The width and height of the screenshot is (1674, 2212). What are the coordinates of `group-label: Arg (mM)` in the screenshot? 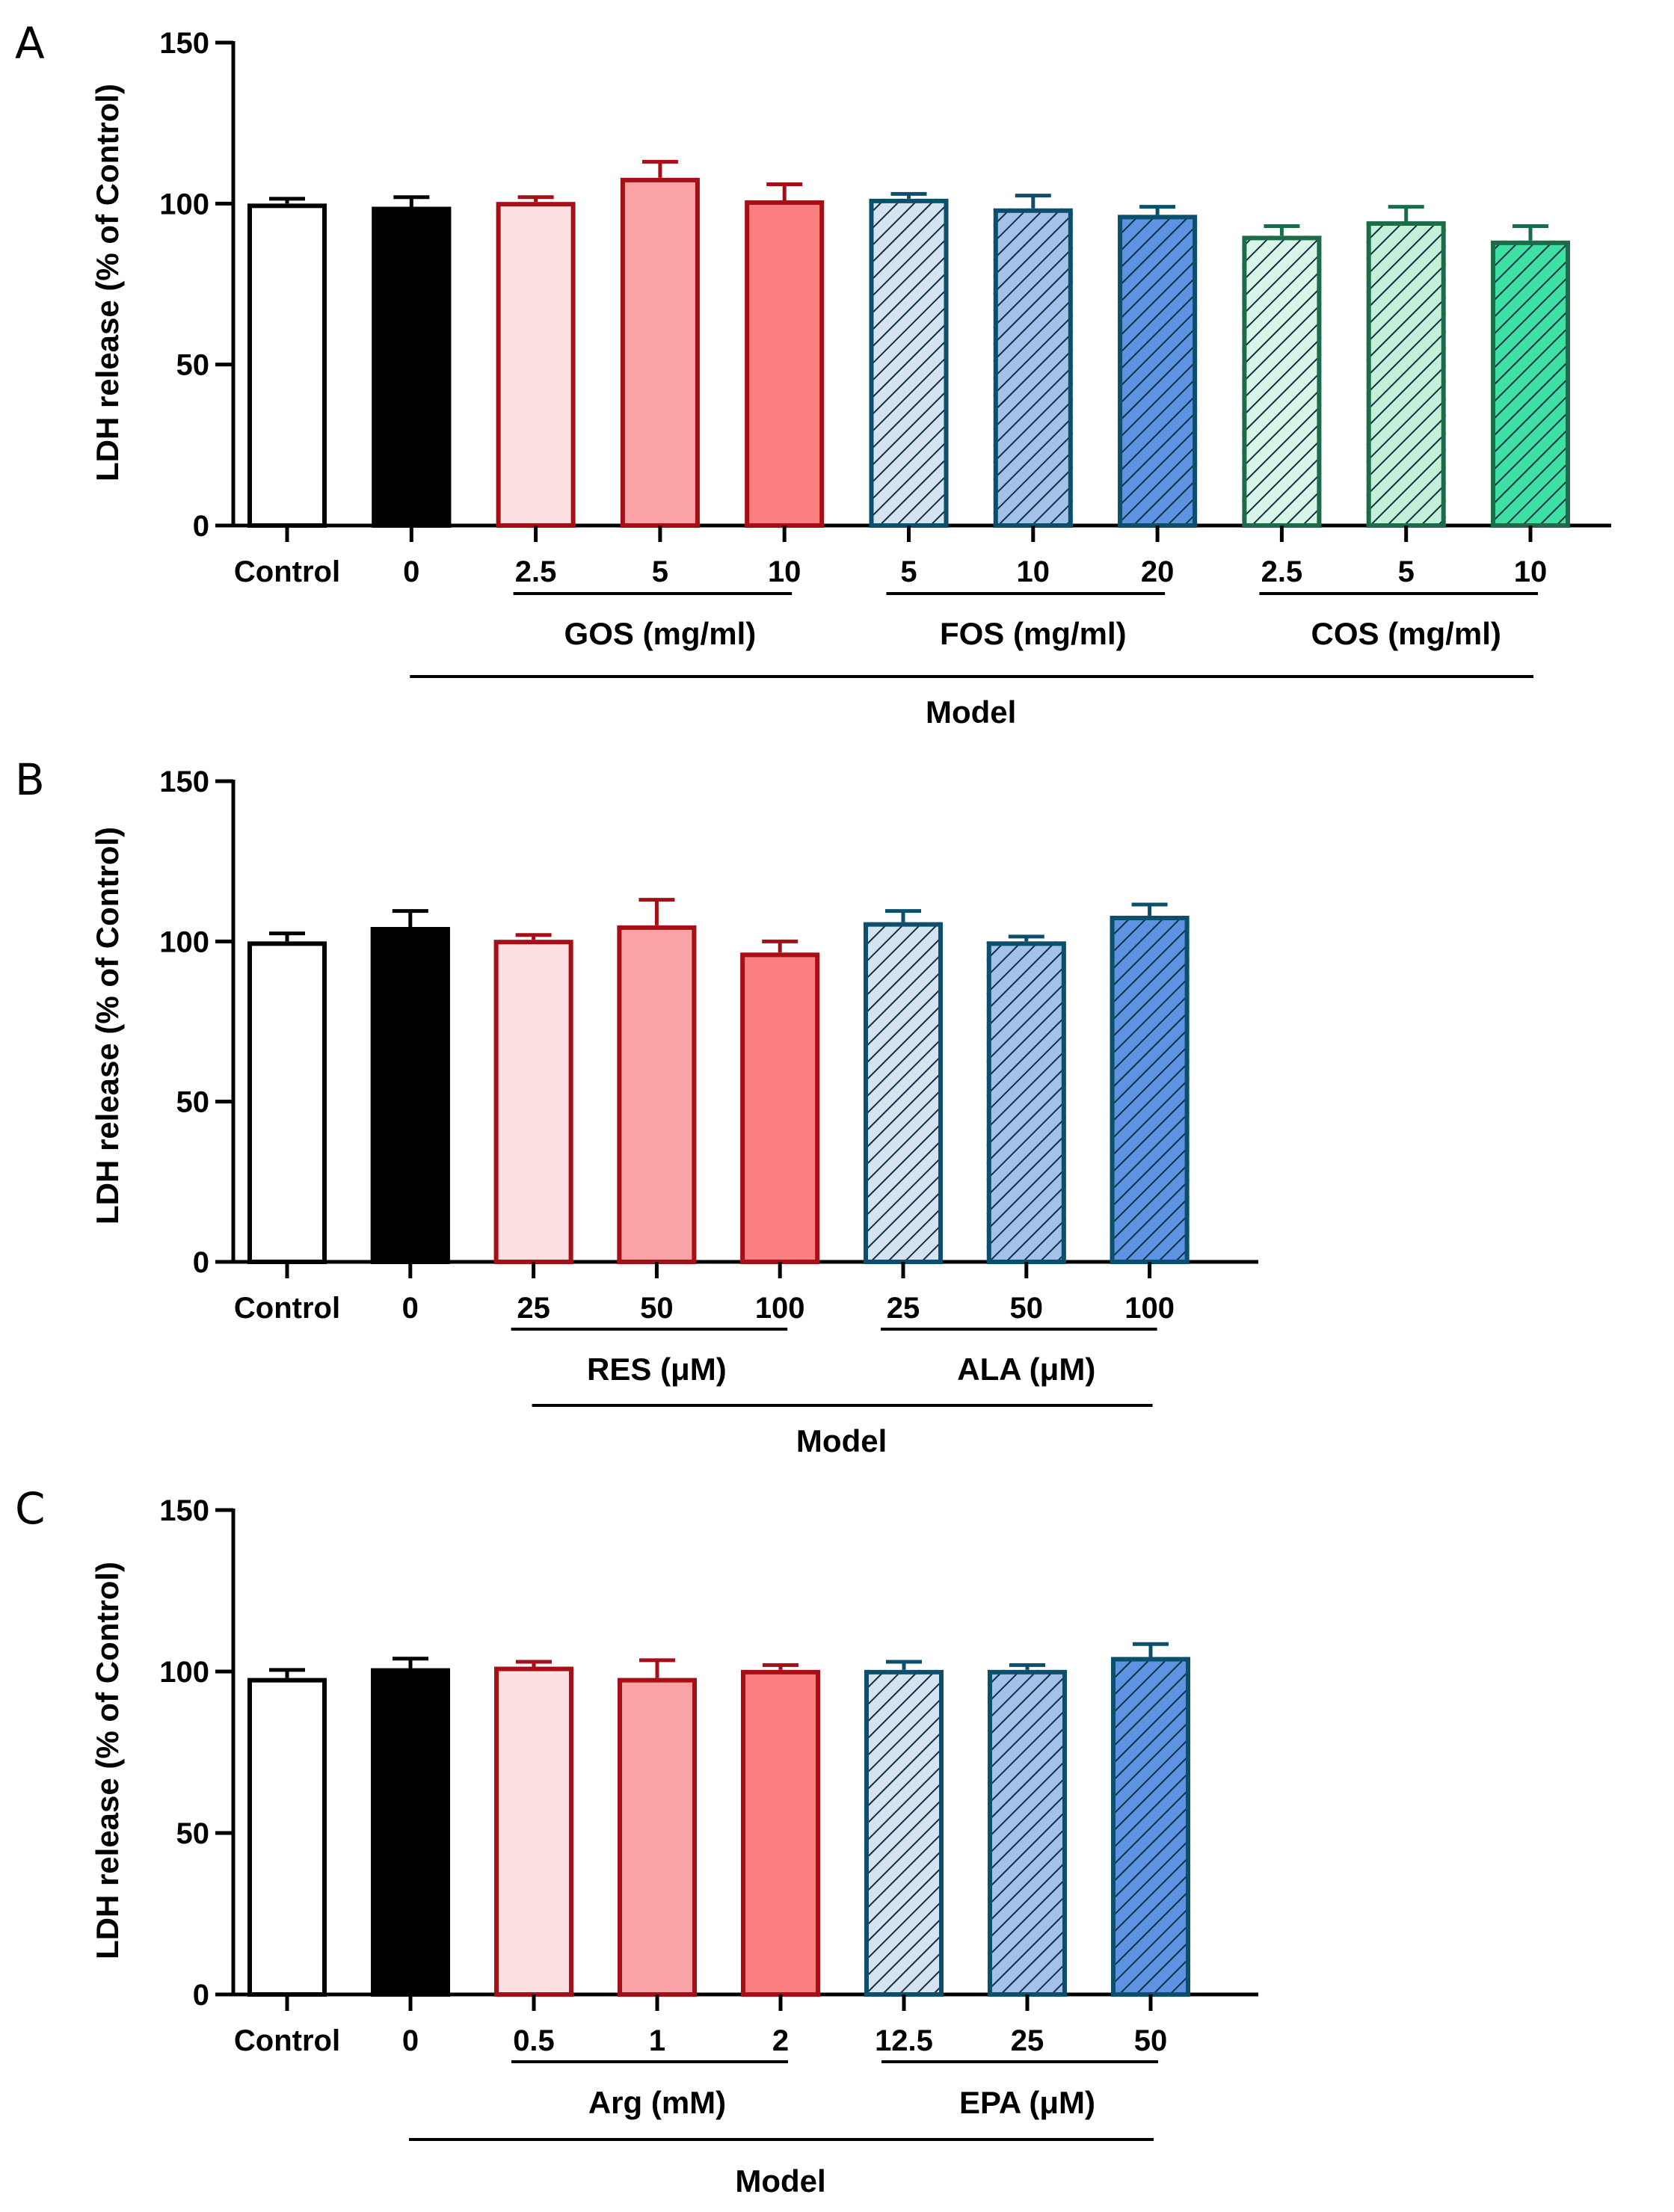 It's located at (657, 2102).